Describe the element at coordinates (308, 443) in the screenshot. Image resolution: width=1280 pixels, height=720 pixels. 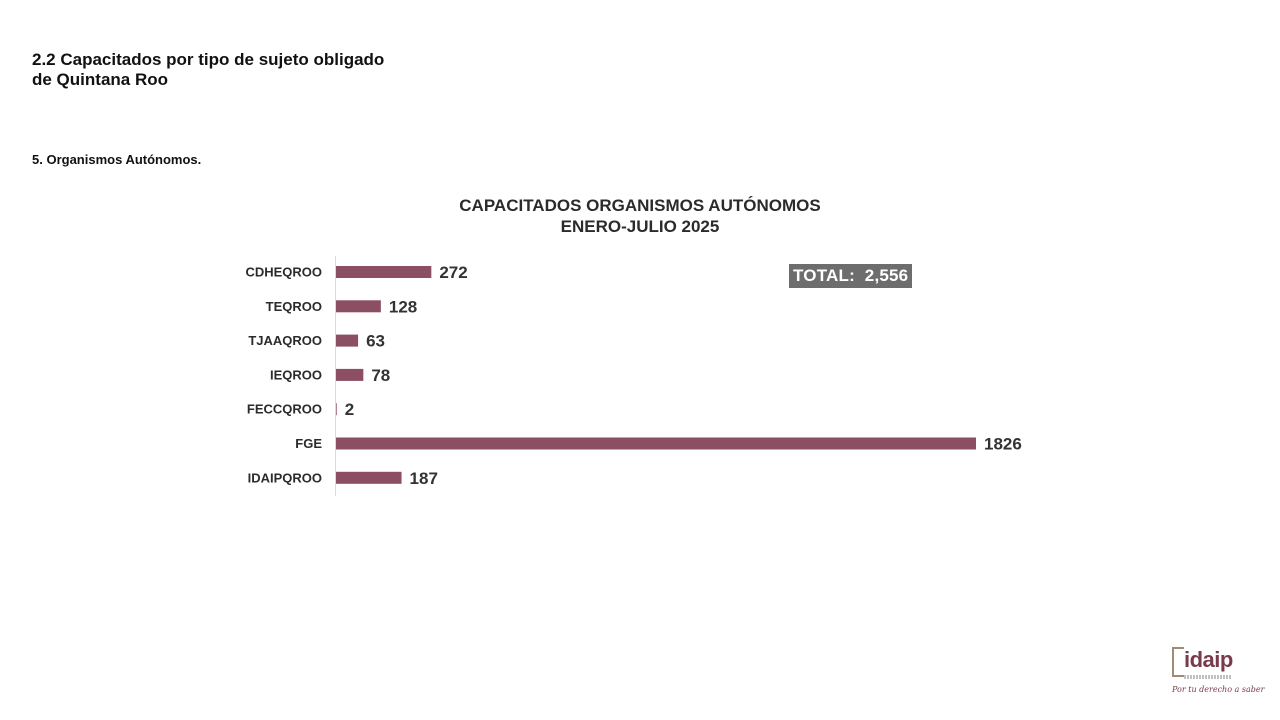
I see `category-label: FGE` at that location.